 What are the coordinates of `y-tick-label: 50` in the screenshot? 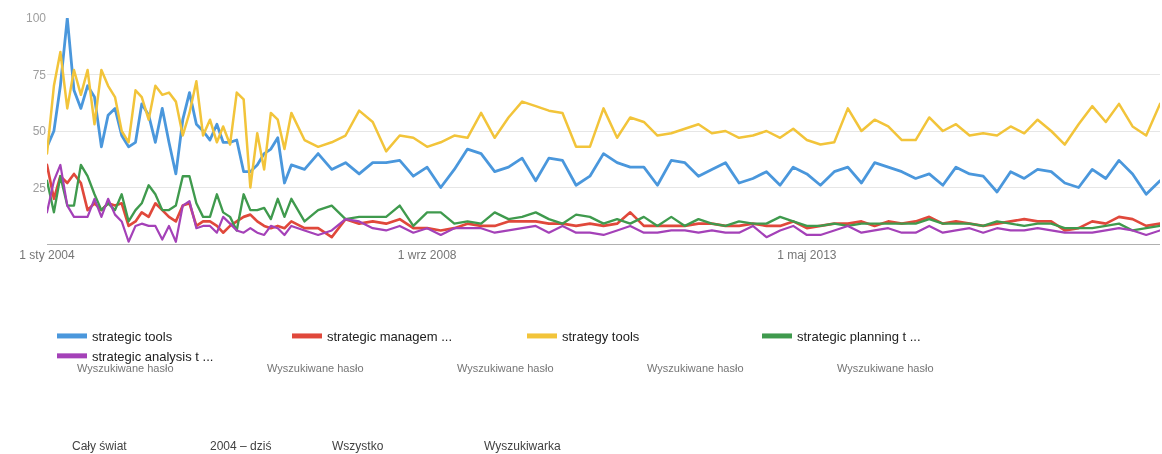 It's located at (39, 131).